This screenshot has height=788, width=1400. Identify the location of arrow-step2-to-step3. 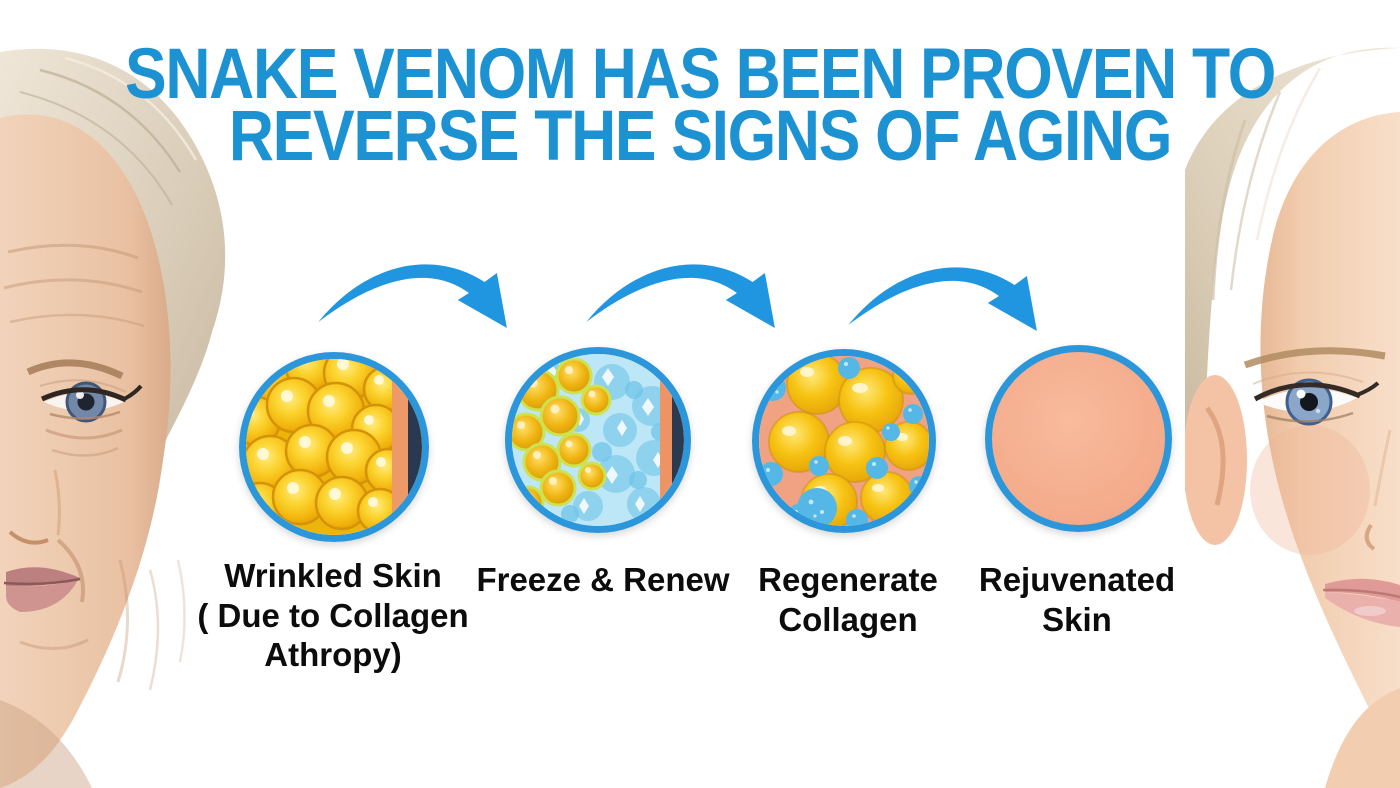
(680, 296).